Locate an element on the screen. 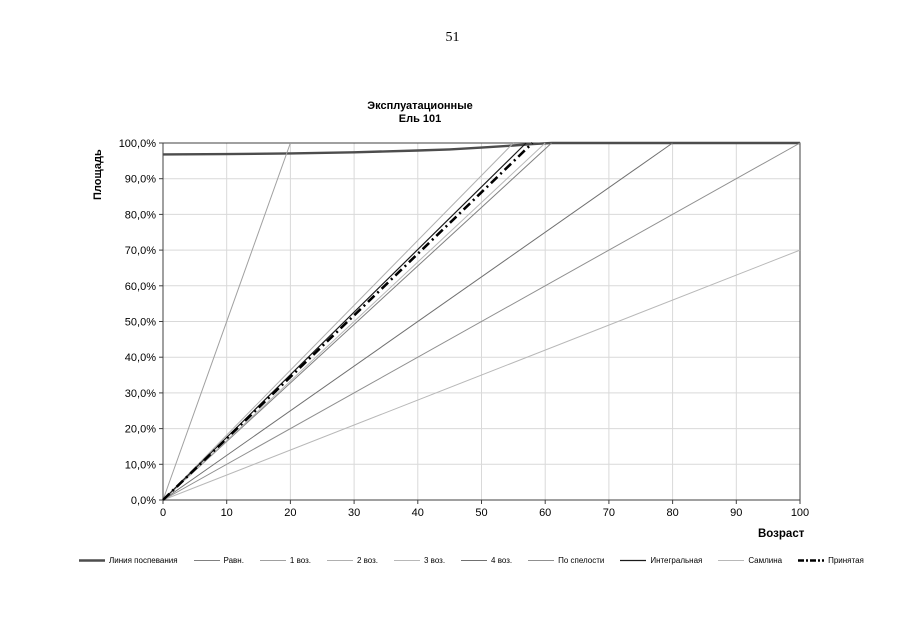 This screenshot has width=905, height=640. legend-item: Принятая is located at coordinates (830, 560).